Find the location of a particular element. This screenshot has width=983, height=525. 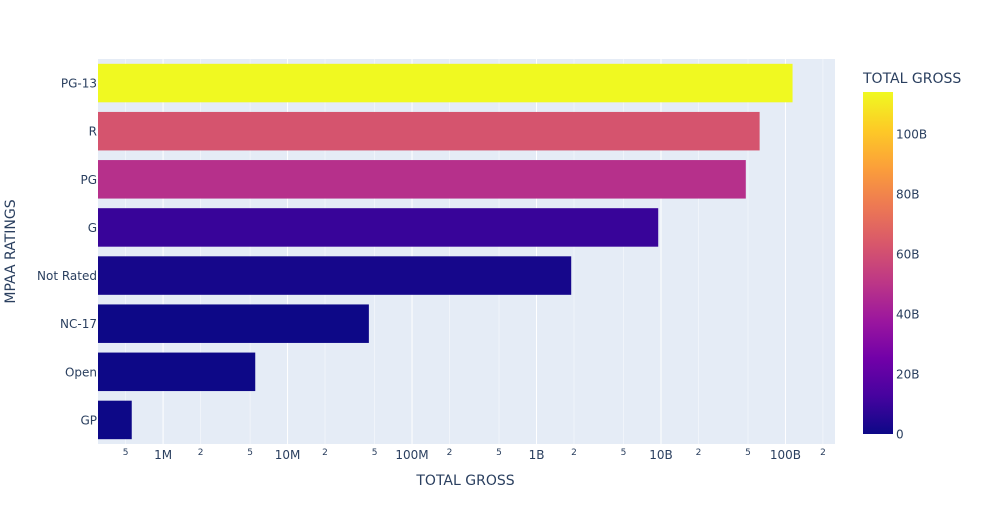

colorbar-title: TOTAL GROSS is located at coordinates (911, 79).